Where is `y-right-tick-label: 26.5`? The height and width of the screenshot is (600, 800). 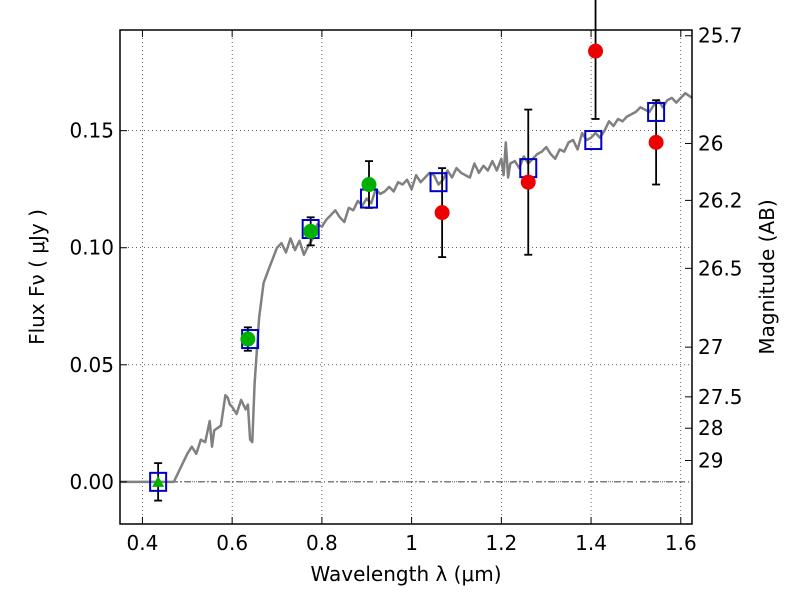
y-right-tick-label: 26.5 is located at coordinates (720, 268).